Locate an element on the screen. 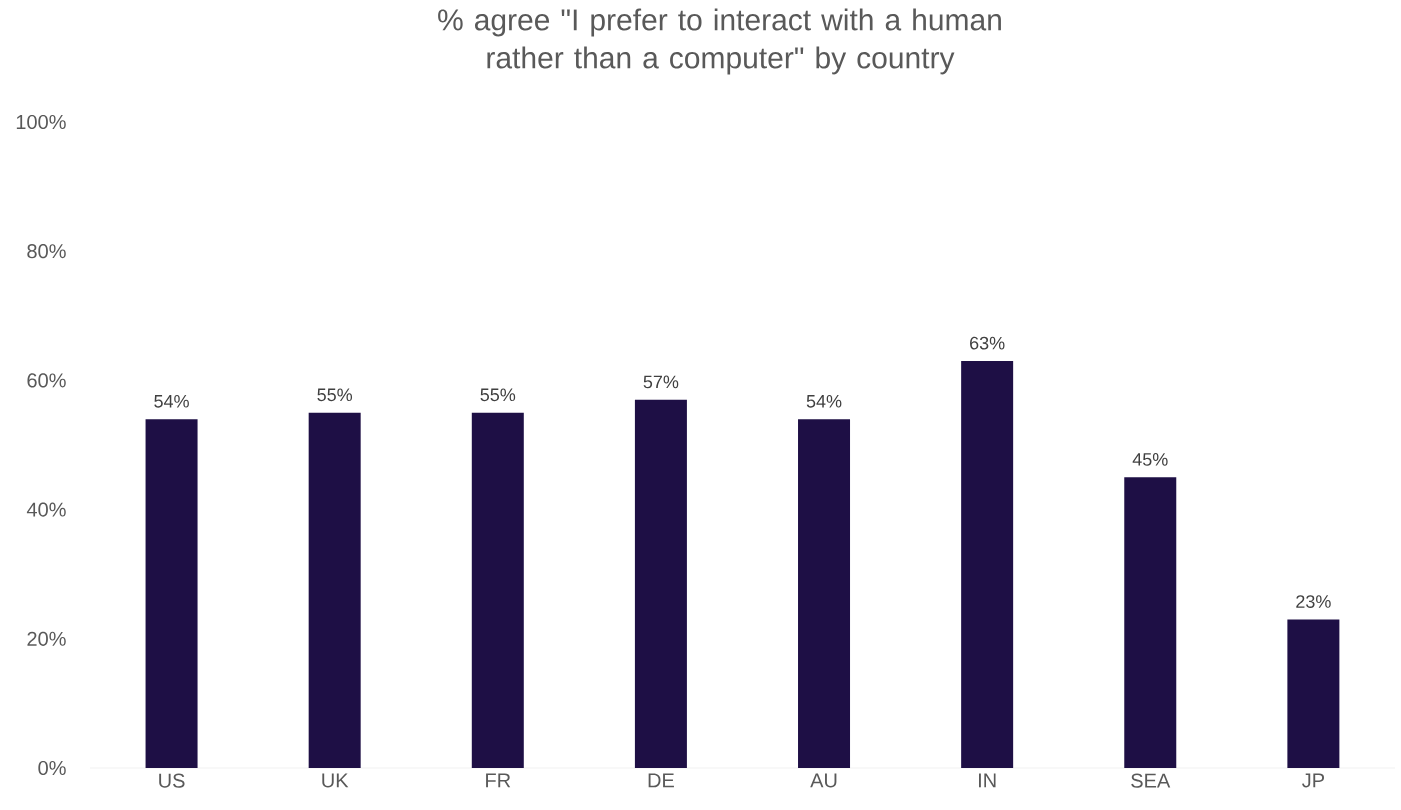 The height and width of the screenshot is (810, 1401). x-tick-label: US is located at coordinates (172, 780).